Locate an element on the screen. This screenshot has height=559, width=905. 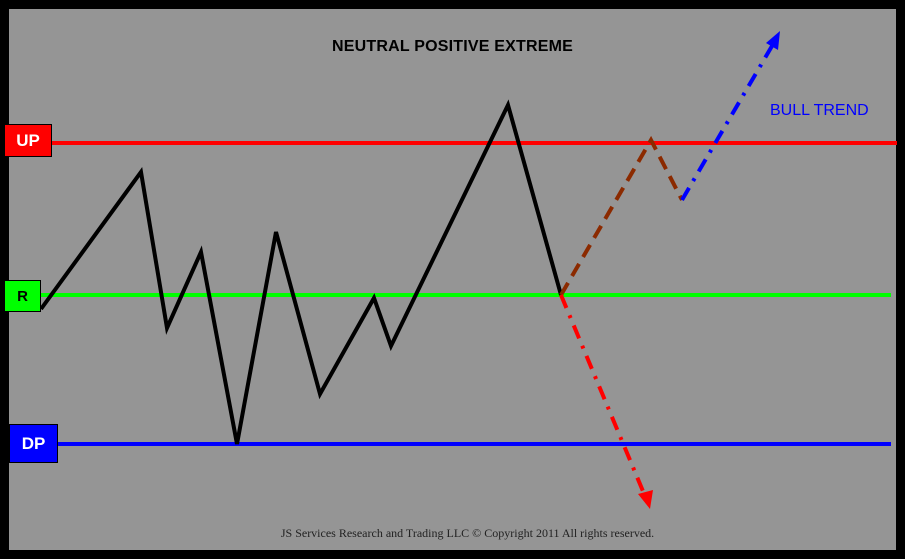
bull-trend-arrowhead is located at coordinates (773, 40).